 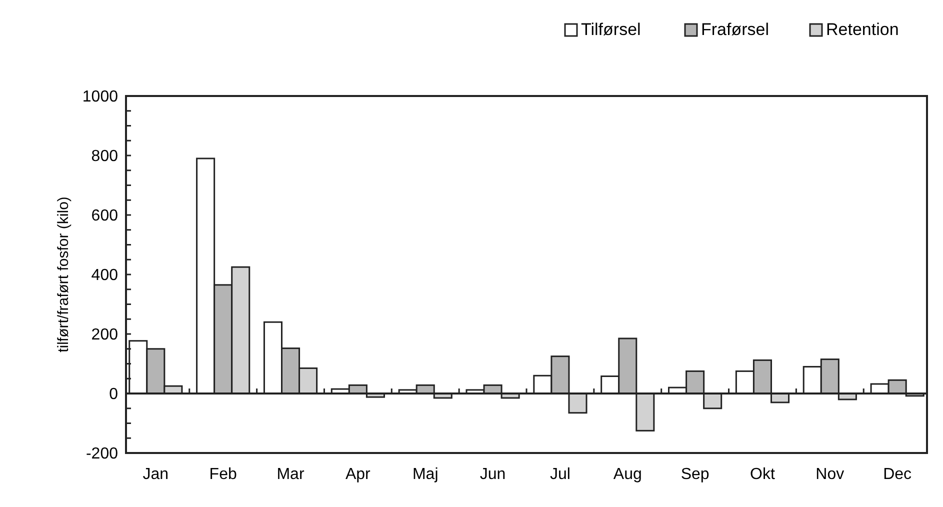 What do you see at coordinates (560, 474) in the screenshot?
I see `x-tick-label: Jul` at bounding box center [560, 474].